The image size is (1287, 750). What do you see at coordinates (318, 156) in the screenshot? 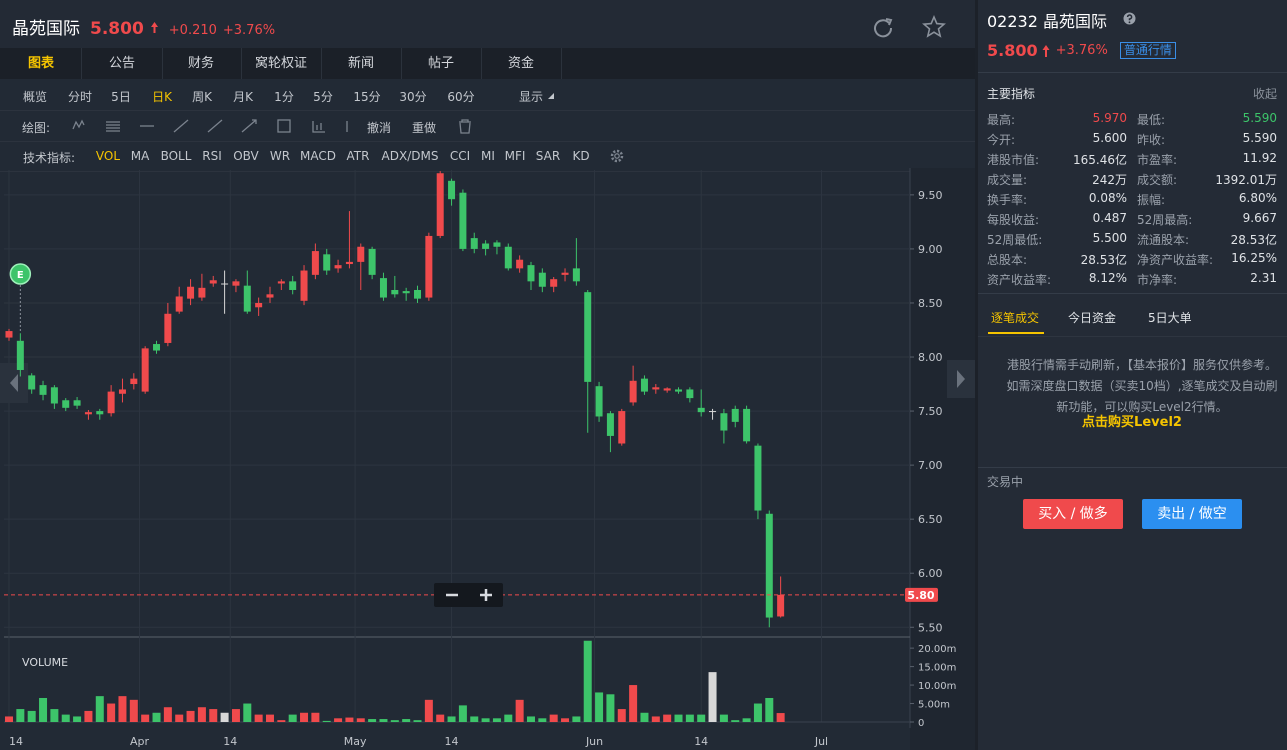
I see `indicator: MACD` at bounding box center [318, 156].